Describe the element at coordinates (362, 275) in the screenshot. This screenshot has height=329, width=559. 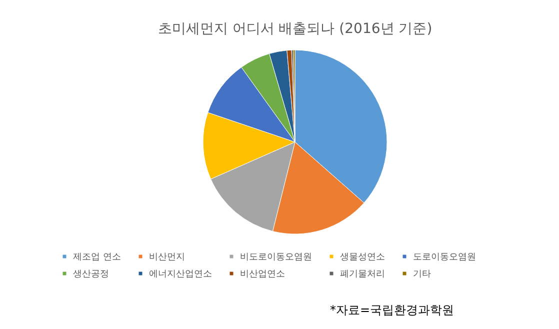
I see `legend-label: 폐기물처리` at that location.